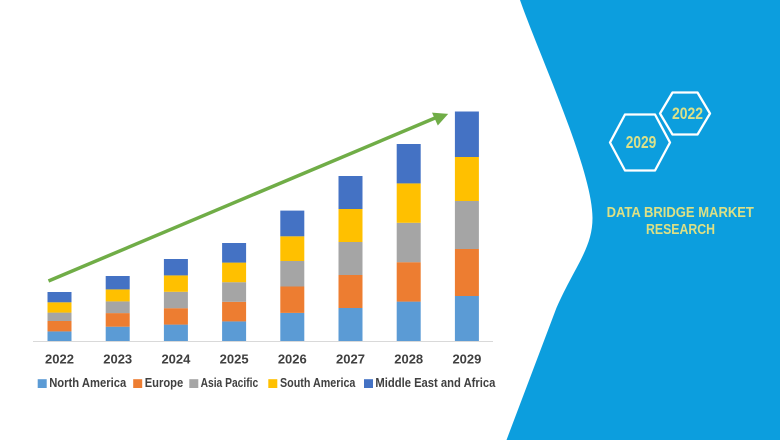  I want to click on svg-text: 2027, so click(350, 358).